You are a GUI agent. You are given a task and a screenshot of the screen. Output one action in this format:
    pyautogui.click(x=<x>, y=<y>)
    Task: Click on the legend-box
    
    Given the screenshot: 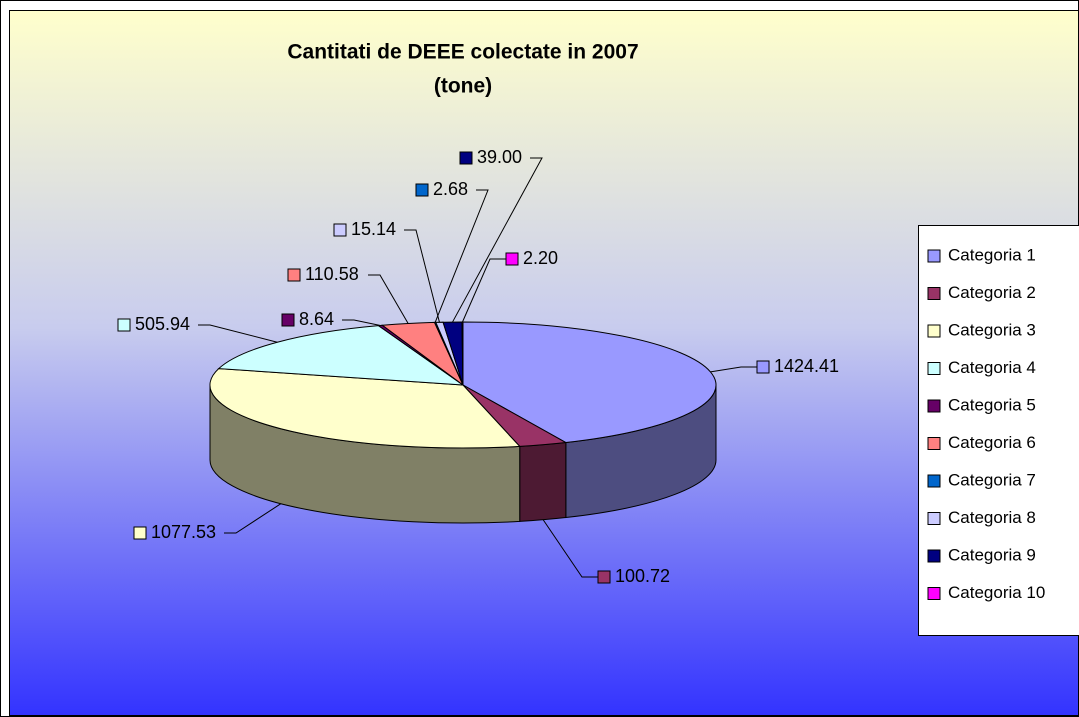 What is the action you would take?
    pyautogui.click(x=998, y=430)
    